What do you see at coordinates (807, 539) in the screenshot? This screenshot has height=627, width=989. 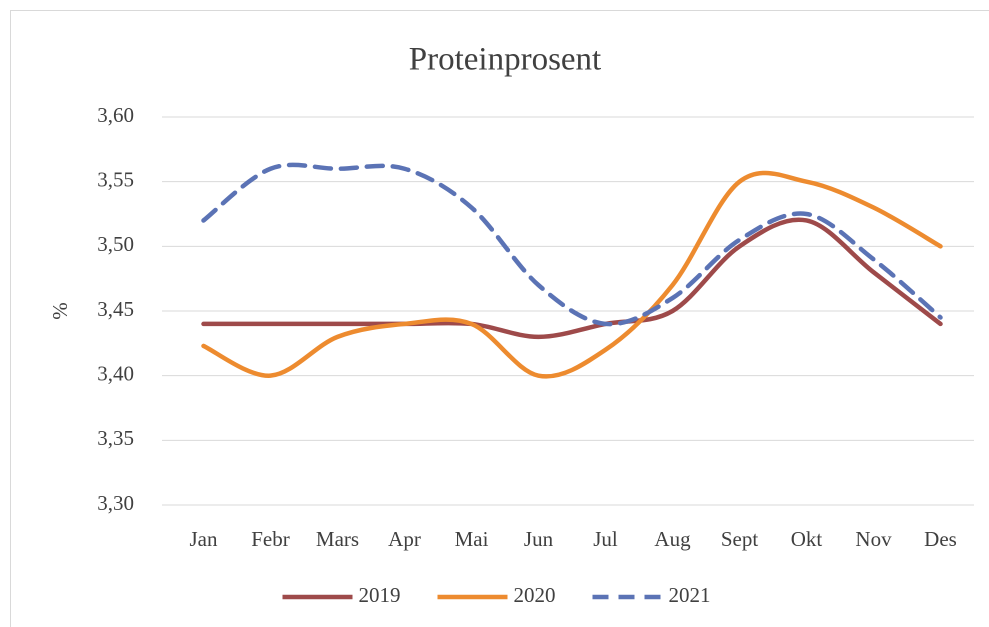 I see `x-tick-label: Okt` at bounding box center [807, 539].